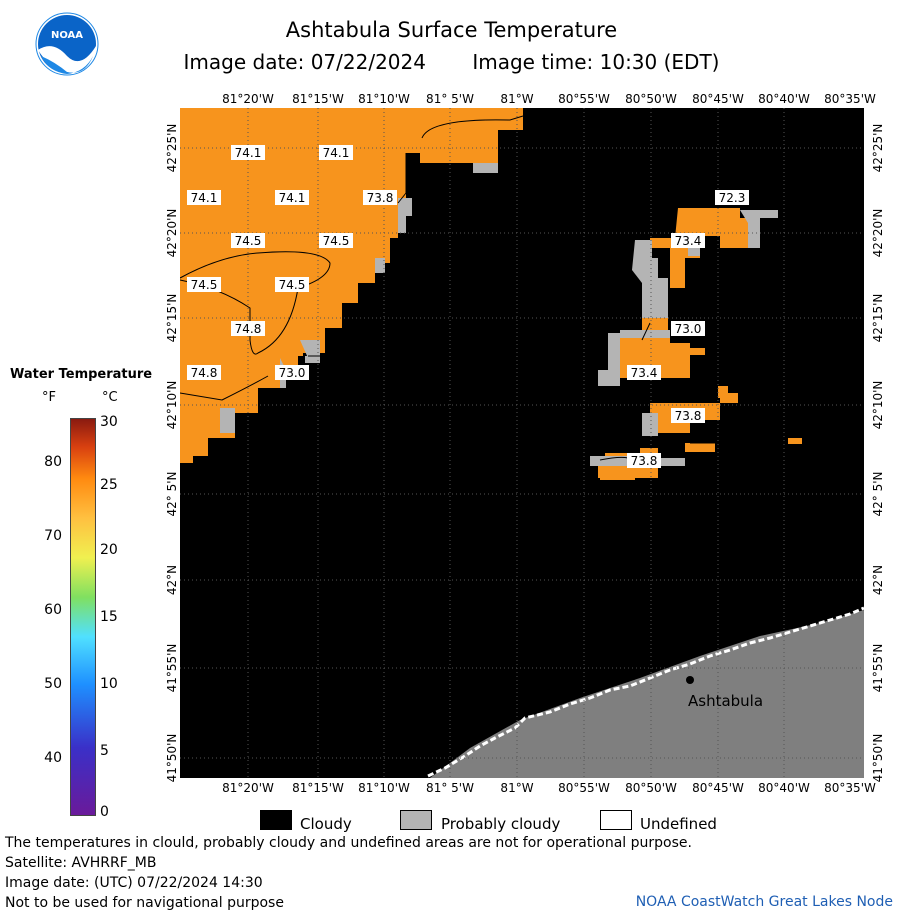 The width and height of the screenshot is (903, 919). What do you see at coordinates (764, 902) in the screenshot?
I see `credit-text: NOAA CoastWatch Great Lakes Node` at bounding box center [764, 902].